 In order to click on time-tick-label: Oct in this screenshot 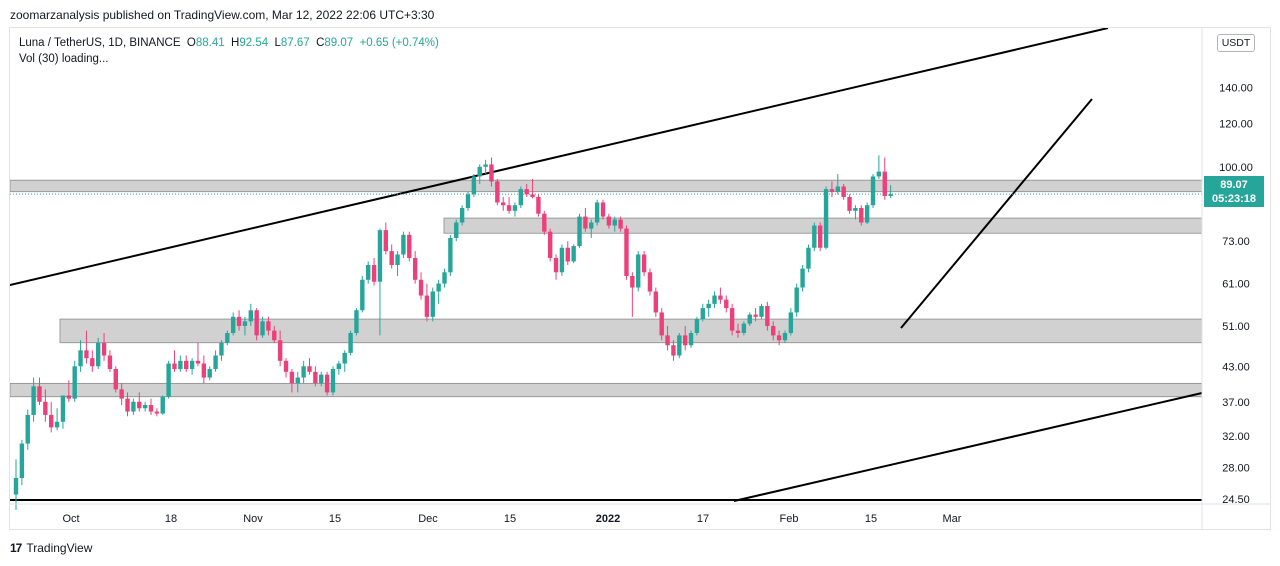, I will do `click(70, 519)`.